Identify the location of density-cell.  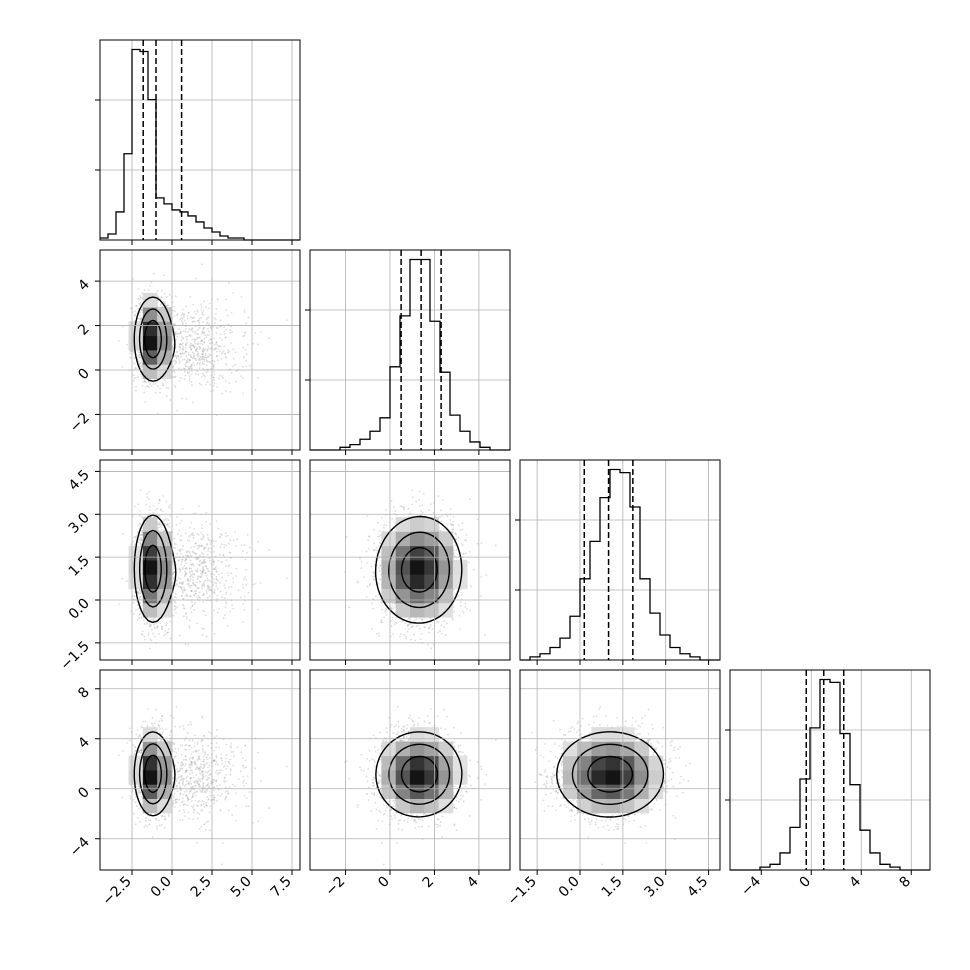
(150, 610).